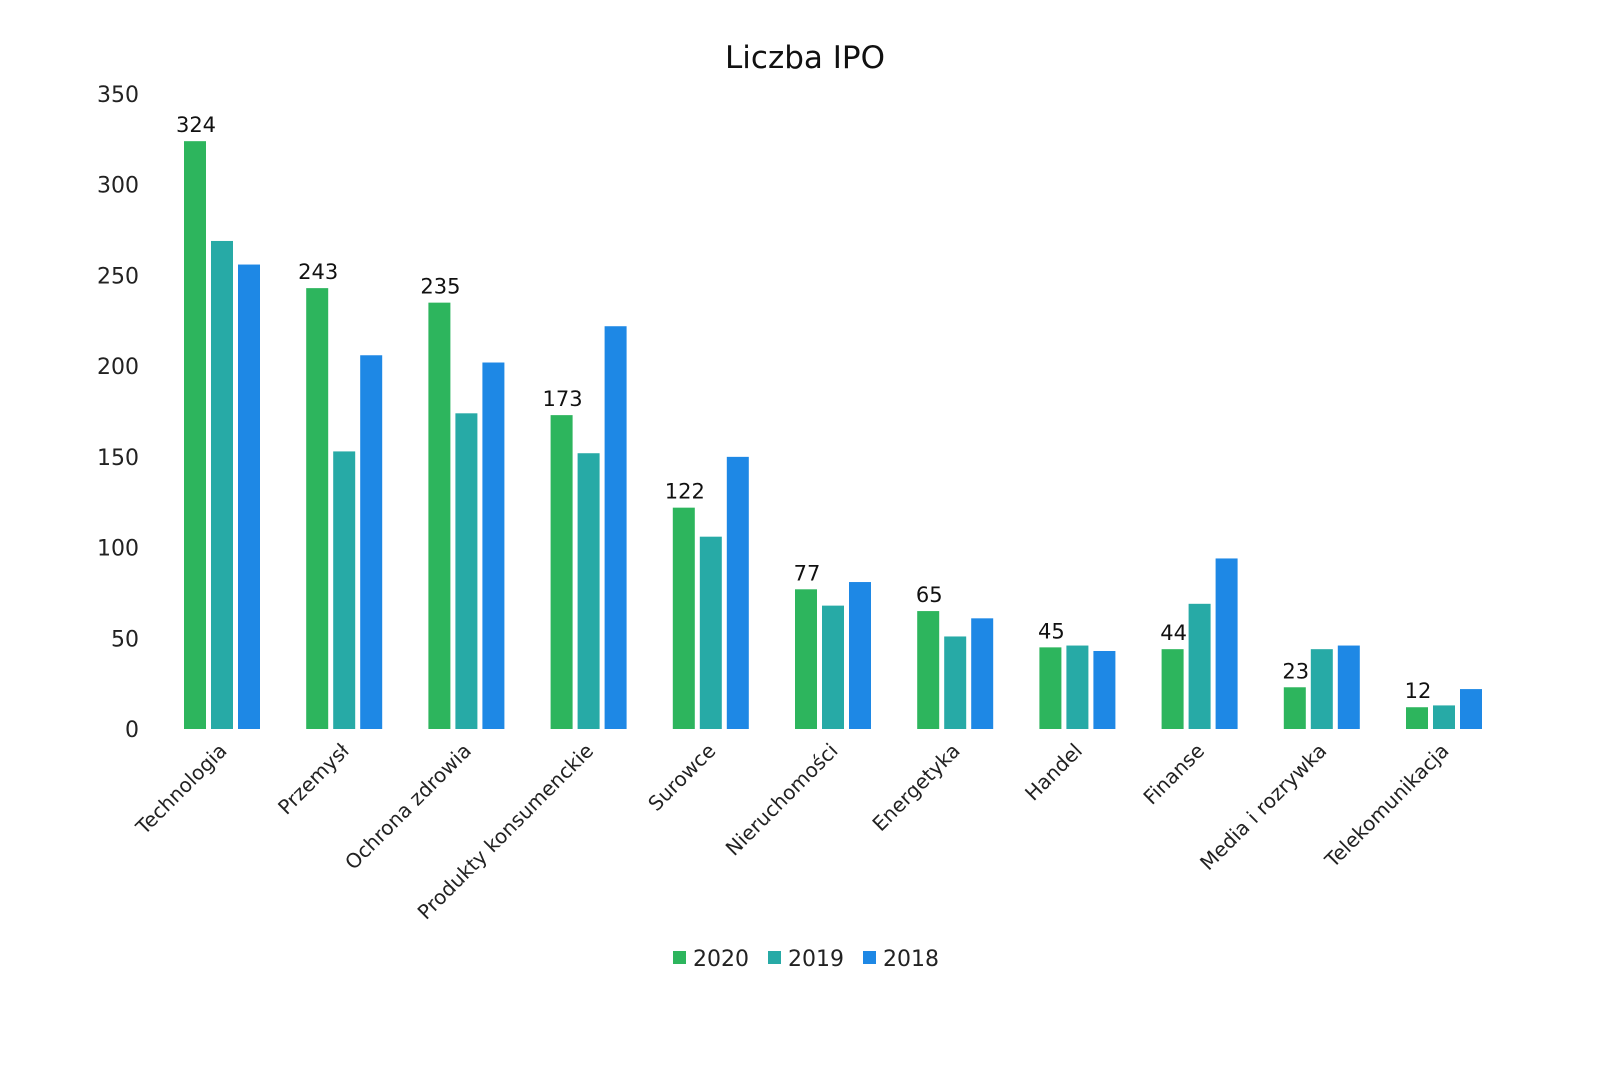 The height and width of the screenshot is (1080, 1620). What do you see at coordinates (125, 639) in the screenshot?
I see `y-tick-label: 50` at bounding box center [125, 639].